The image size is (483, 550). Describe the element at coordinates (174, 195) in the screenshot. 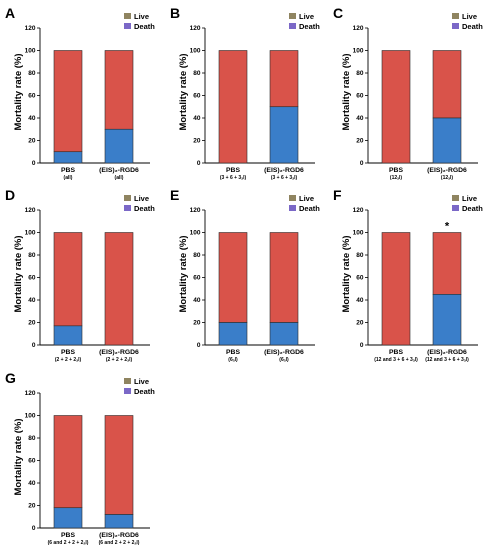

I see `panel-letter: E` at that location.